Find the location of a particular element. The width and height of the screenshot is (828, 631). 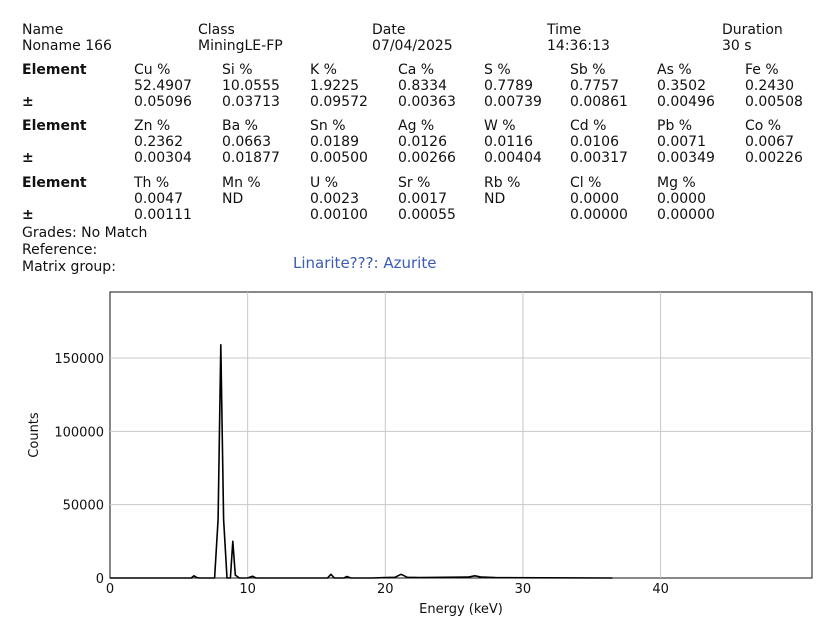

element-name: Zn % is located at coordinates (152, 126).